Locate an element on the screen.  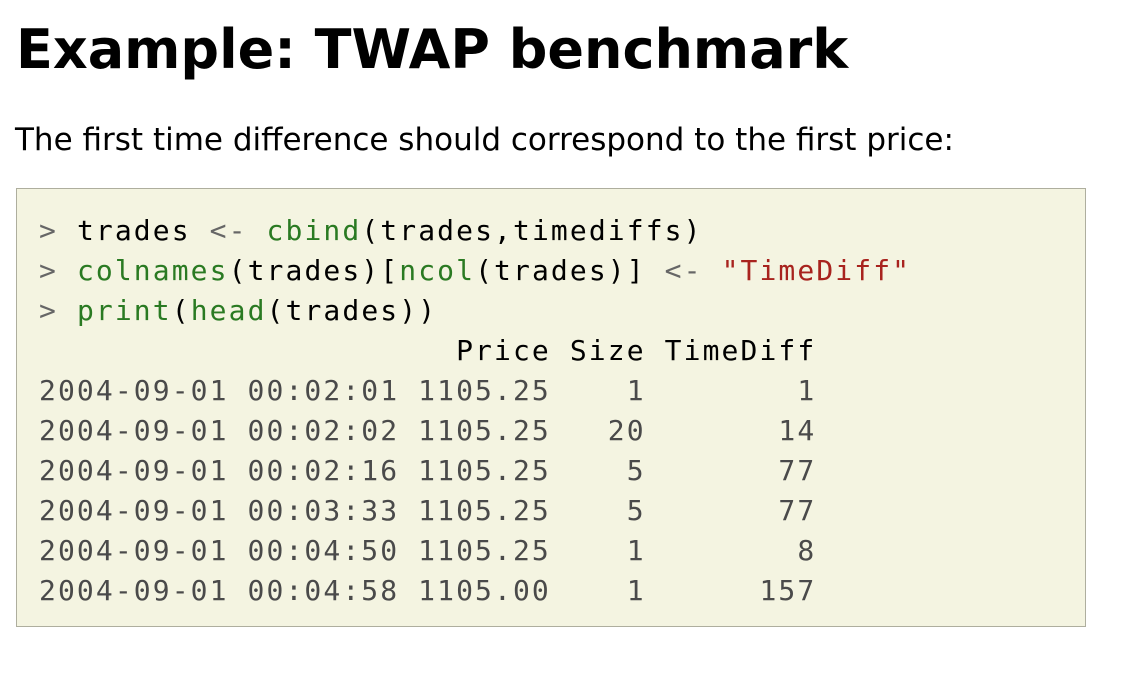
table-row: 2004-09-01 00:04:58 1105.00 1 157 is located at coordinates (475, 591).